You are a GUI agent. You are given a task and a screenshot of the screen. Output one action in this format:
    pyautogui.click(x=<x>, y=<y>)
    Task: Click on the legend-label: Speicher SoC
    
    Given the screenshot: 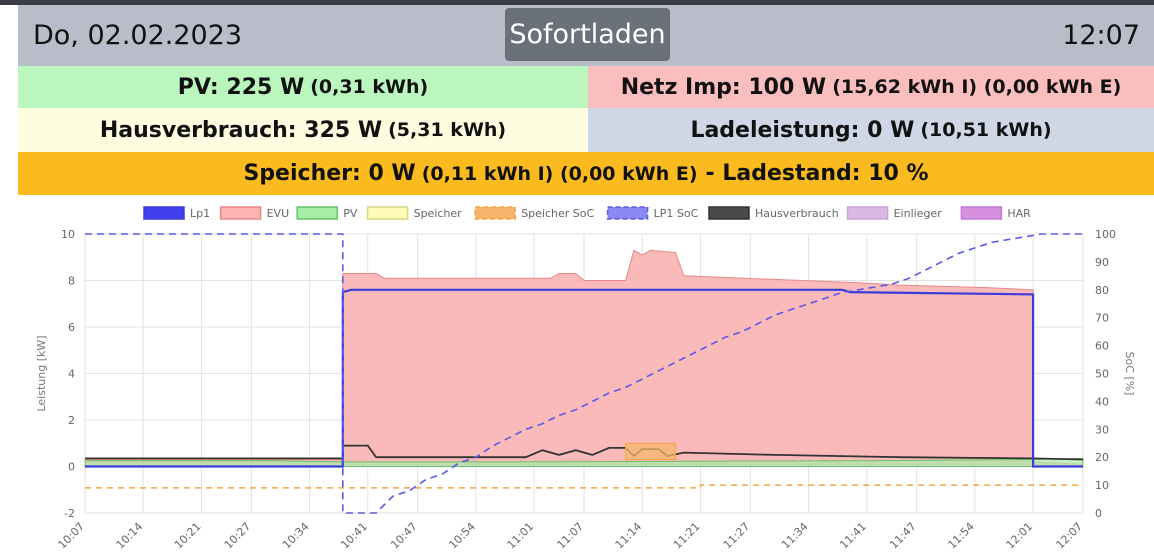 What is the action you would take?
    pyautogui.click(x=557, y=213)
    